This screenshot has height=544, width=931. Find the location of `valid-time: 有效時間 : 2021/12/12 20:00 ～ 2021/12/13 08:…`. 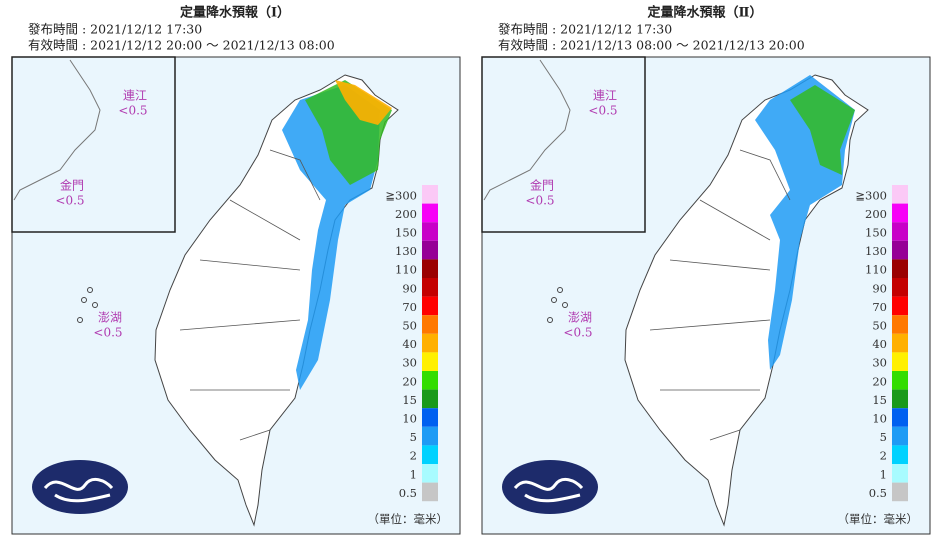

valid-time: 有效時間 : 2021/12/12 20:00 ～ 2021/12/13 08:… is located at coordinates (181, 45).